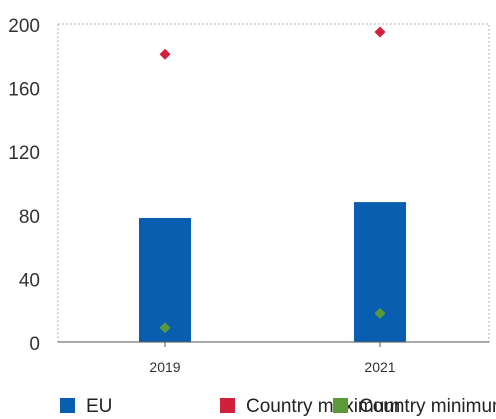  What do you see at coordinates (427, 406) in the screenshot?
I see `legend-label-country-minimum: Country minimum` at bounding box center [427, 406].